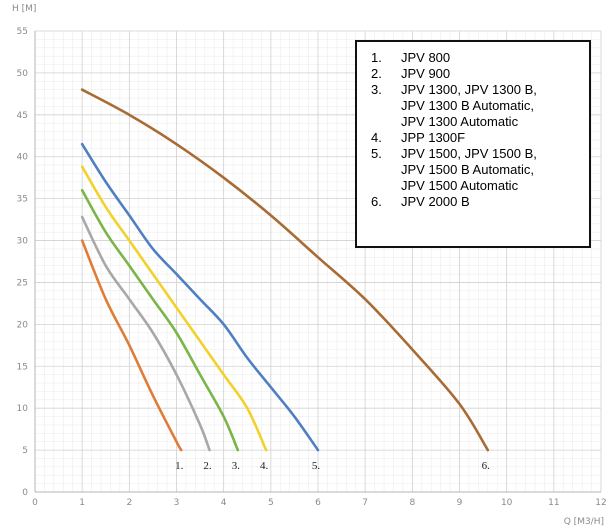  I want to click on x-tick-label: 9, so click(460, 503).